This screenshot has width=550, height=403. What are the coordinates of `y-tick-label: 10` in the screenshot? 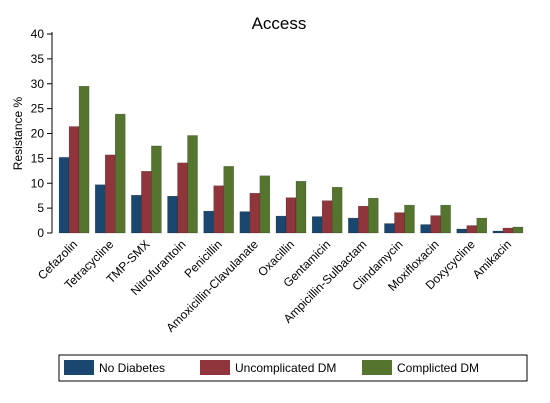 It's located at (38, 183).